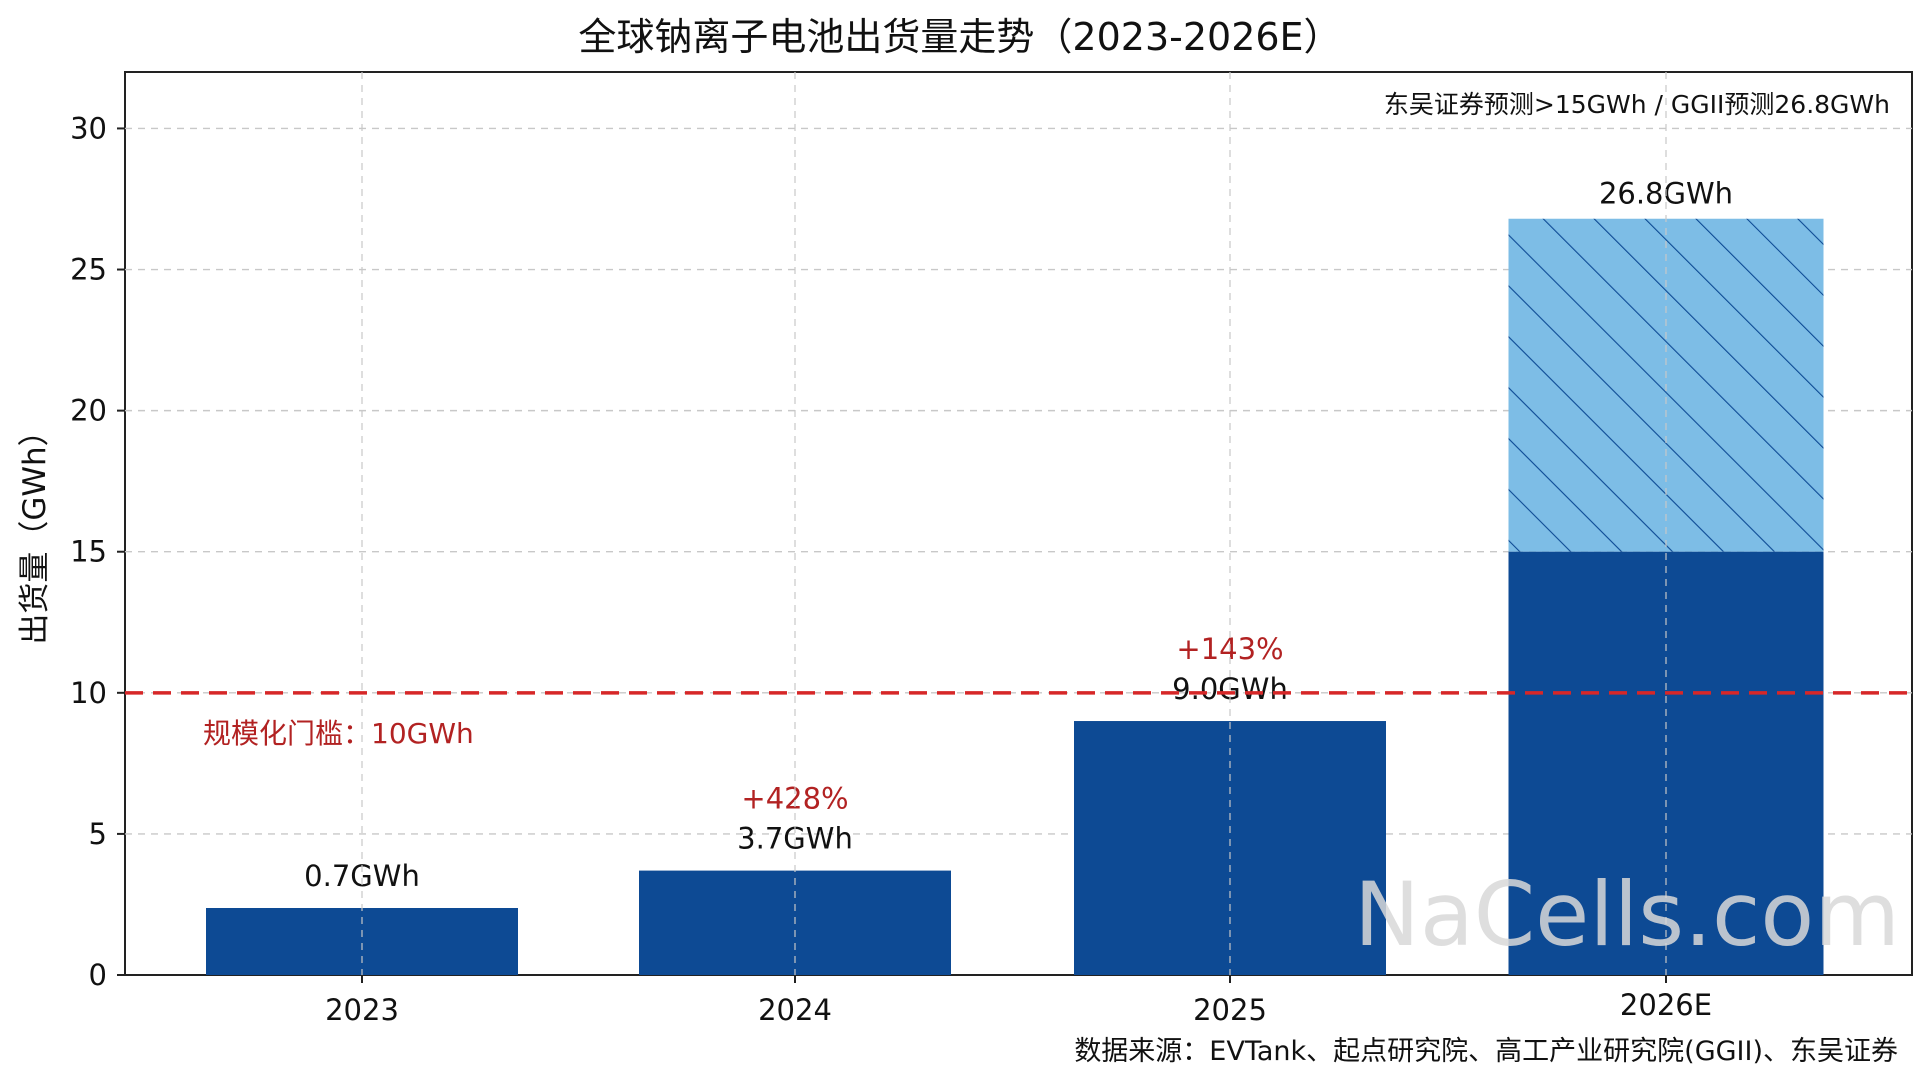 The height and width of the screenshot is (1082, 1920). What do you see at coordinates (794, 799) in the screenshot?
I see `growth-label: +428%` at bounding box center [794, 799].